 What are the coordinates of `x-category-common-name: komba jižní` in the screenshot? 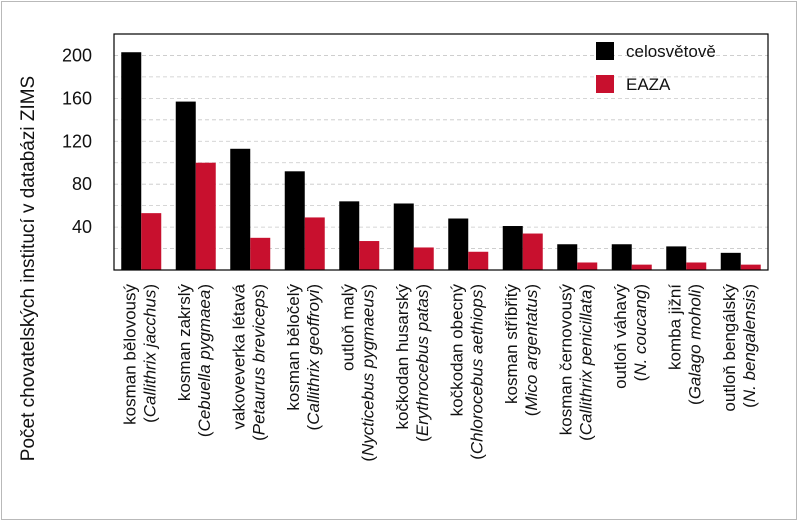 It's located at (674, 327).